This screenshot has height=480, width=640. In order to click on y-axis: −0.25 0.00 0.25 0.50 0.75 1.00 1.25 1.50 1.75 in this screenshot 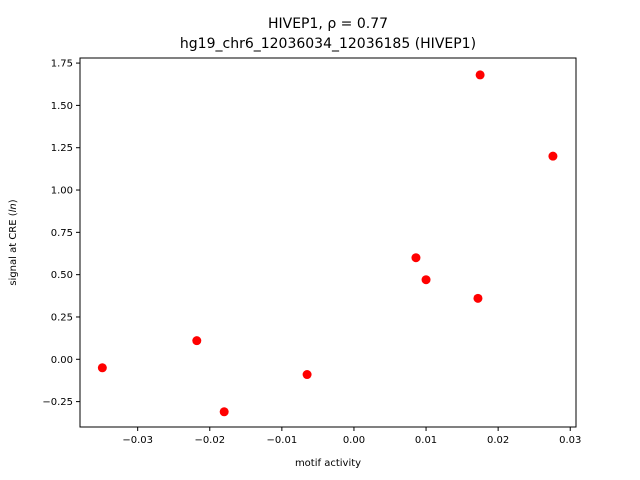, I will do `click(61, 233)`.